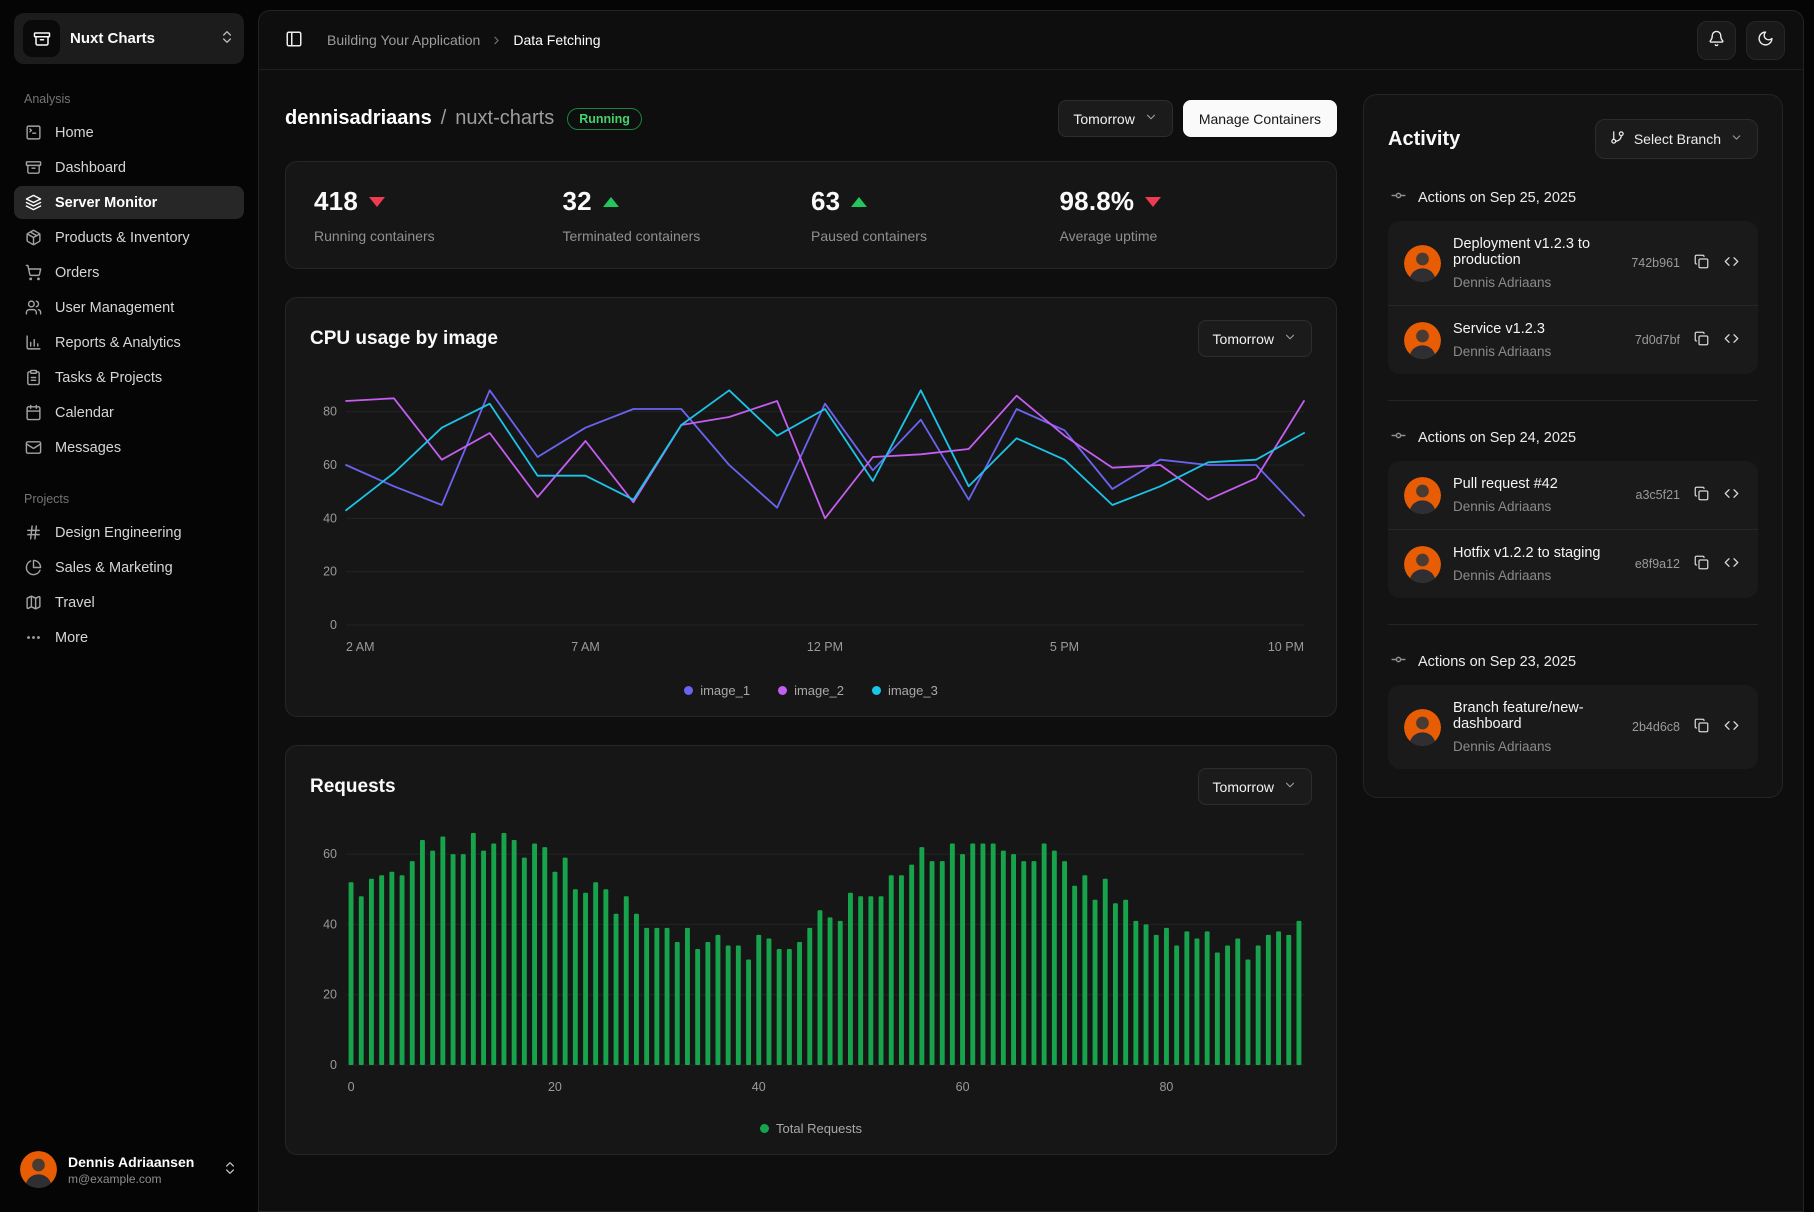 Image resolution: width=1814 pixels, height=1212 pixels. Describe the element at coordinates (1153, 201) in the screenshot. I see `trend-down-icon` at that location.